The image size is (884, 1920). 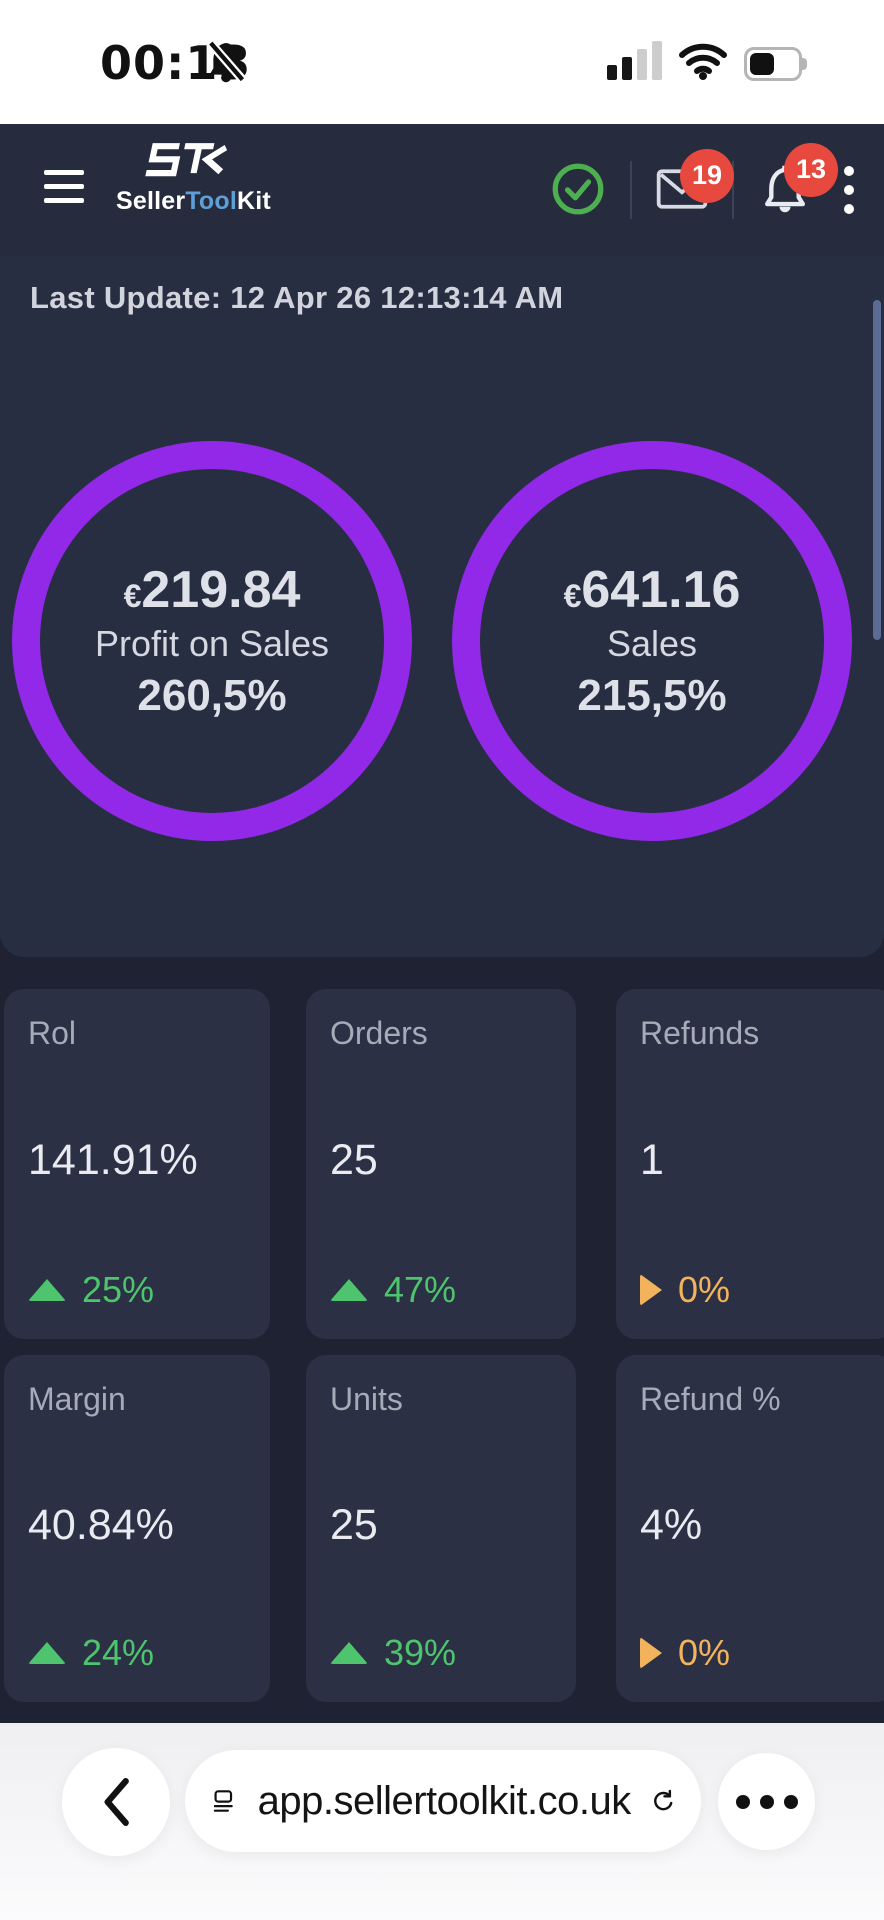 What do you see at coordinates (77, 1399) in the screenshot?
I see `card-title: Margin` at bounding box center [77, 1399].